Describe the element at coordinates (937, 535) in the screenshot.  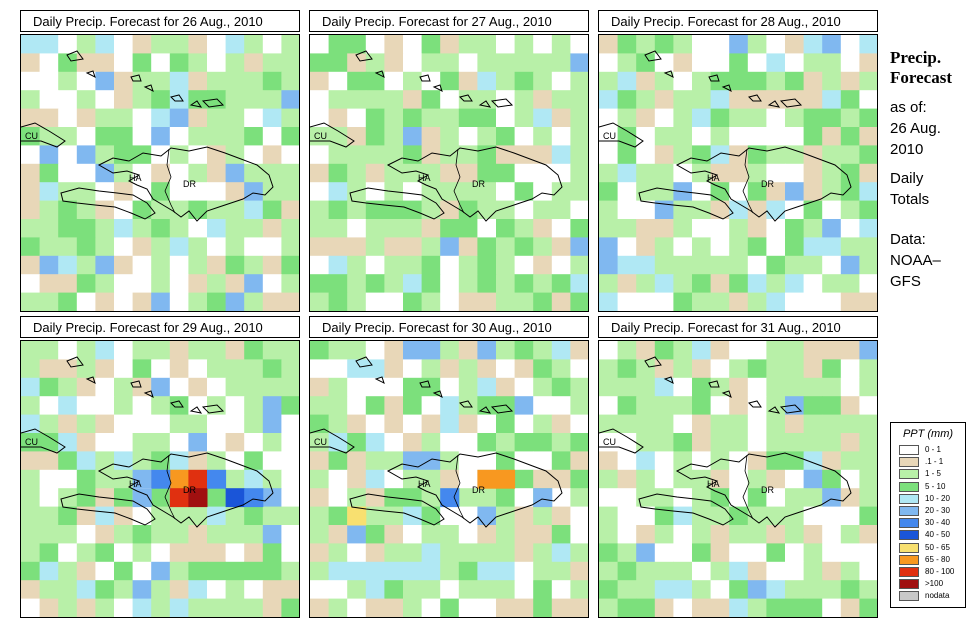
I see `legend-label: 40 - 50` at that location.